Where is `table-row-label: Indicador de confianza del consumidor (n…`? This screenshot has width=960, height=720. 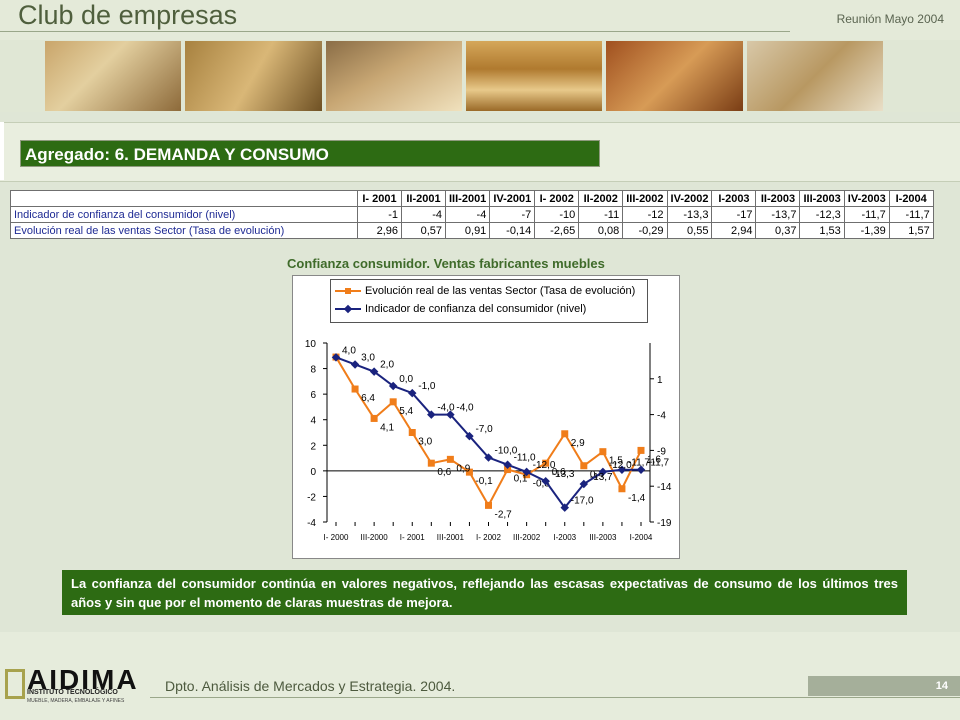
table-row-label: Indicador de confianza del consumidor (n… is located at coordinates (184, 214).